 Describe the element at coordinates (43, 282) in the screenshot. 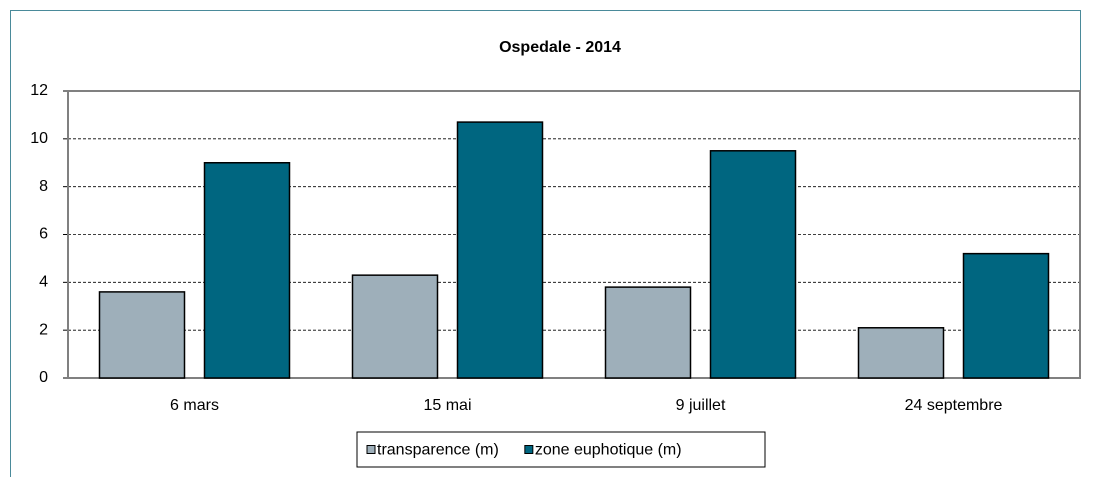

I see `y-tick-label: 4` at that location.